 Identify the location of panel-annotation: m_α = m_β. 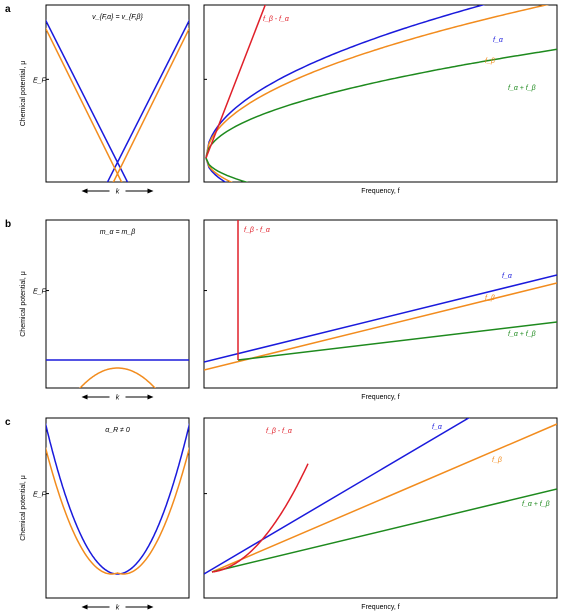
(117, 232).